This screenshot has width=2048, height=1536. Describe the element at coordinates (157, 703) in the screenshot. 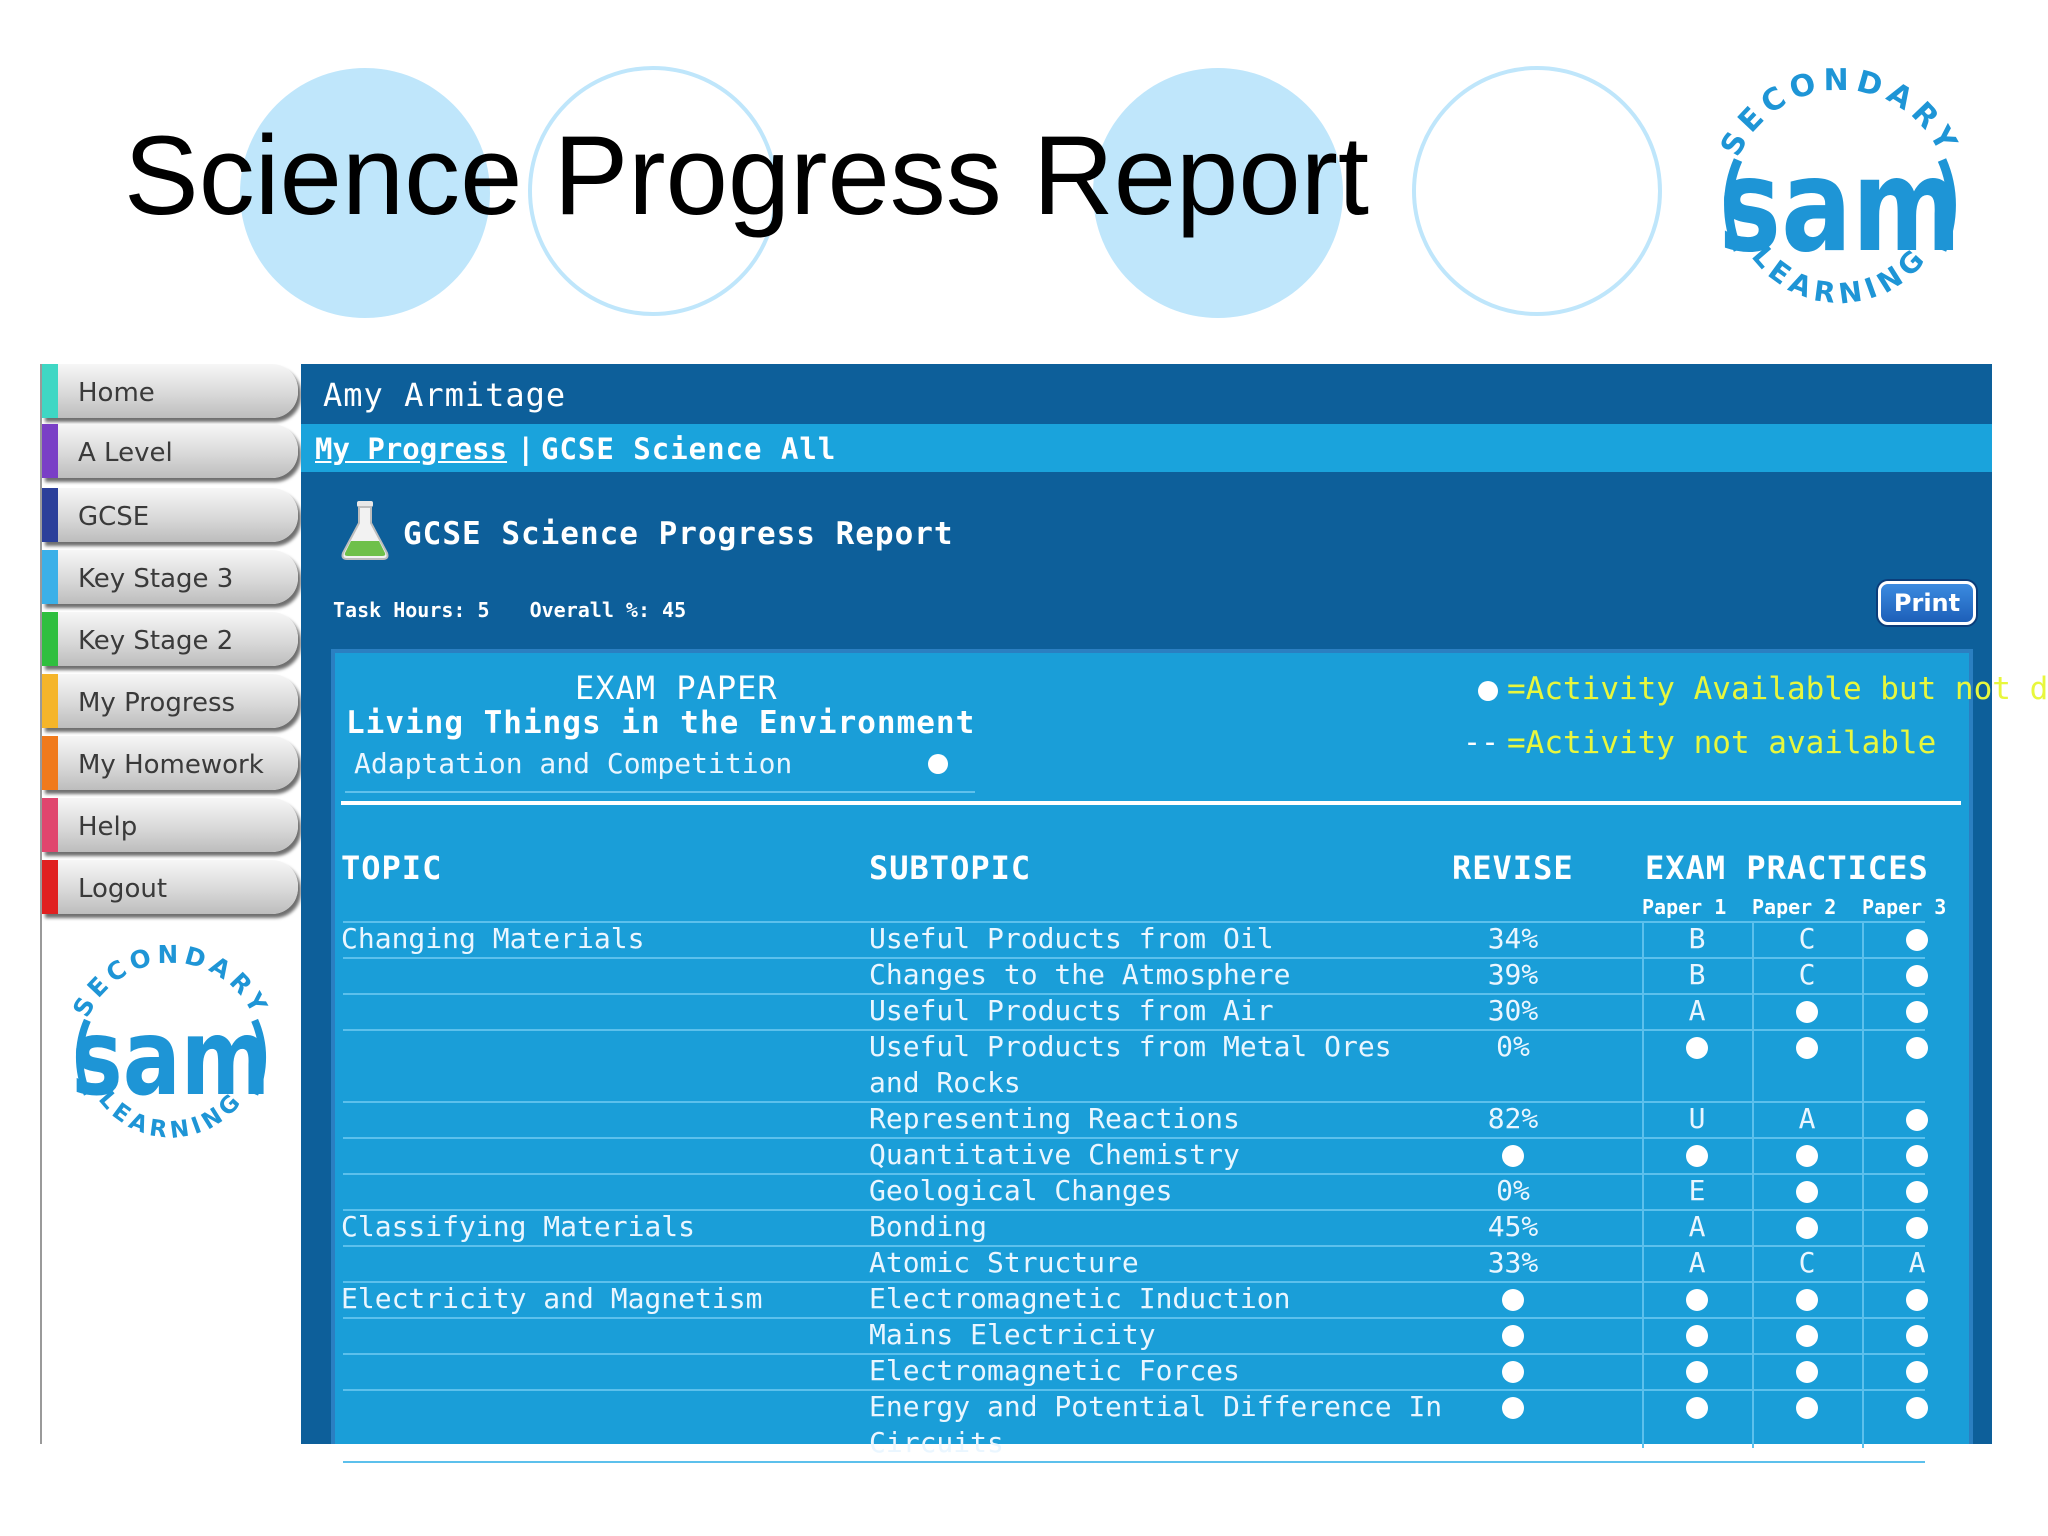

I see `sidebar-item-label: My Progress` at that location.